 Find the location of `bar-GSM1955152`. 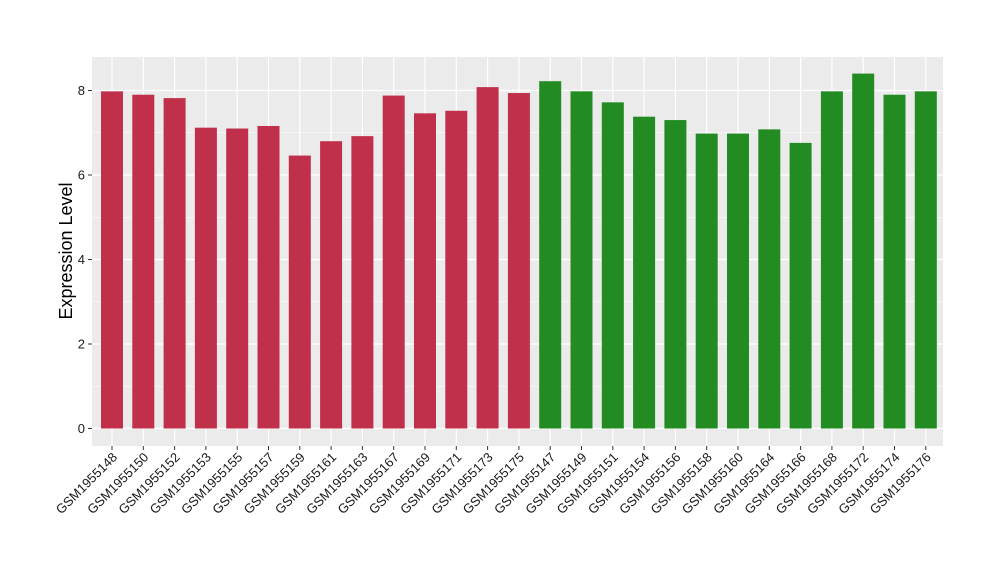

bar-GSM1955152 is located at coordinates (174, 263).